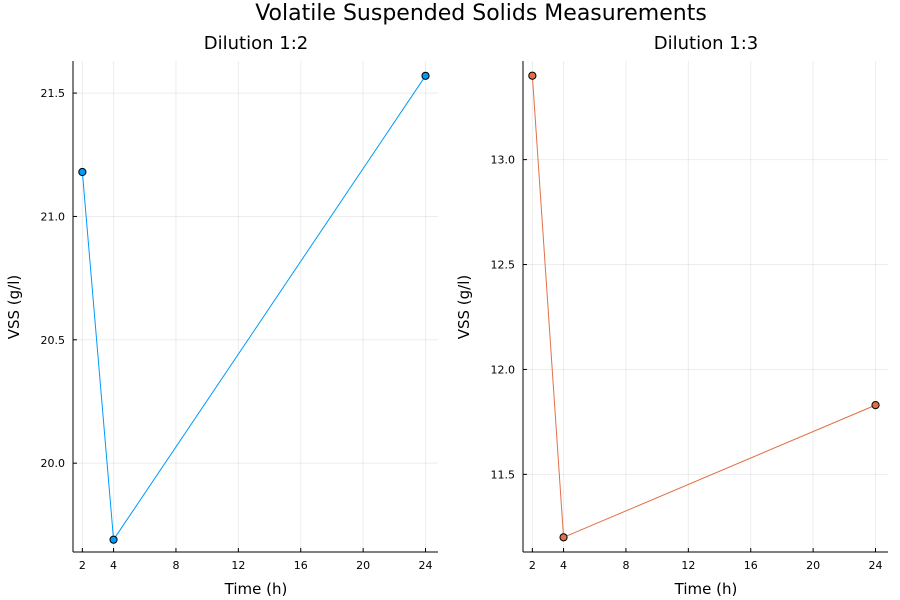 This screenshot has height=600, width=900. What do you see at coordinates (14, 307) in the screenshot?
I see `y-axis-label-left: VSS (g/l)` at bounding box center [14, 307].